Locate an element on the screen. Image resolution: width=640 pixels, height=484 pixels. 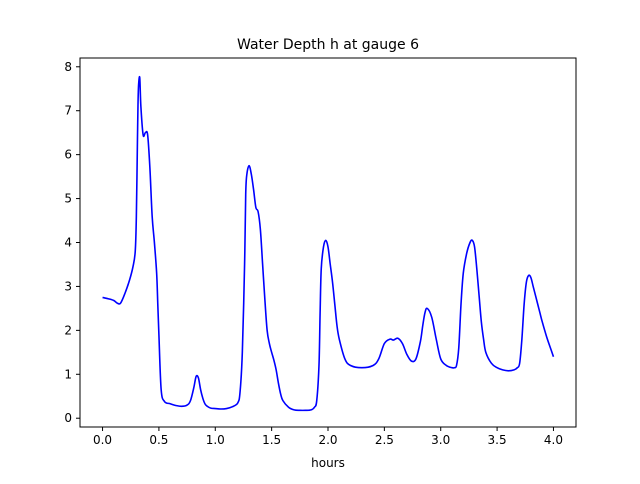
y-tick-label: 4 is located at coordinates (68, 243).